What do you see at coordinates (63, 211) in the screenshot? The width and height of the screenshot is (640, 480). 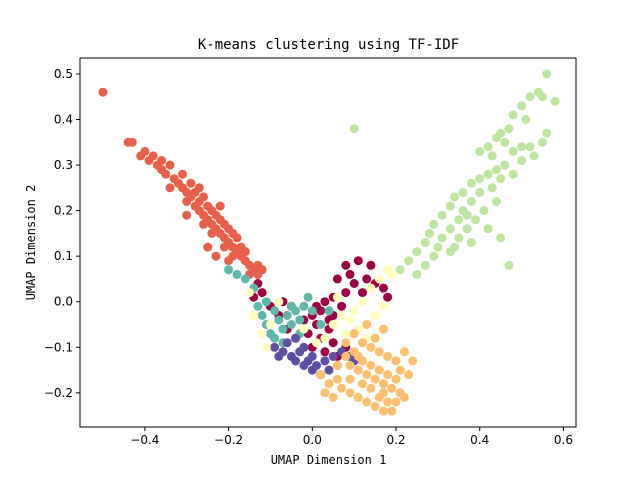 I see `y-tick-label: 0.2` at bounding box center [63, 211].